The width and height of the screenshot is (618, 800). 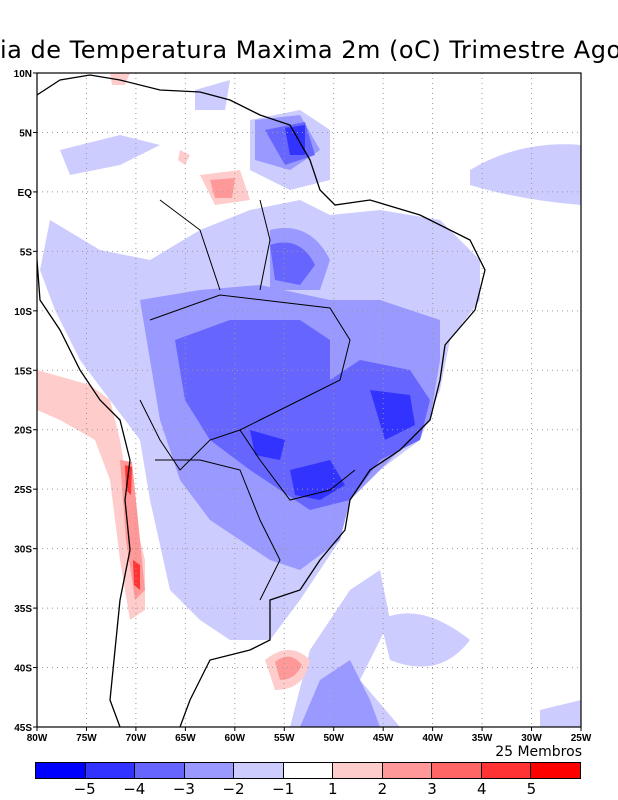 What do you see at coordinates (332, 312) in the screenshot?
I see `anomaly-level-minus4` at bounding box center [332, 312].